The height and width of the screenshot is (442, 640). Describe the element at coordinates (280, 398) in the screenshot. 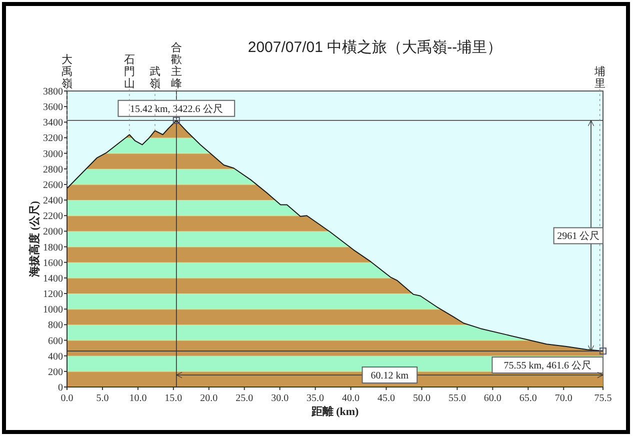

I see `x-tick-label: 30.0` at that location.